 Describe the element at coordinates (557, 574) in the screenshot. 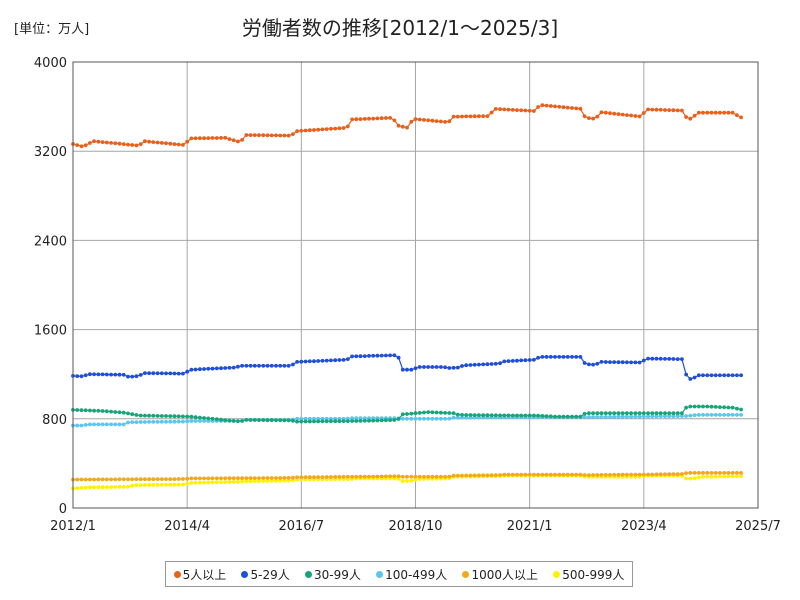

I see `legend-marker-icon` at that location.